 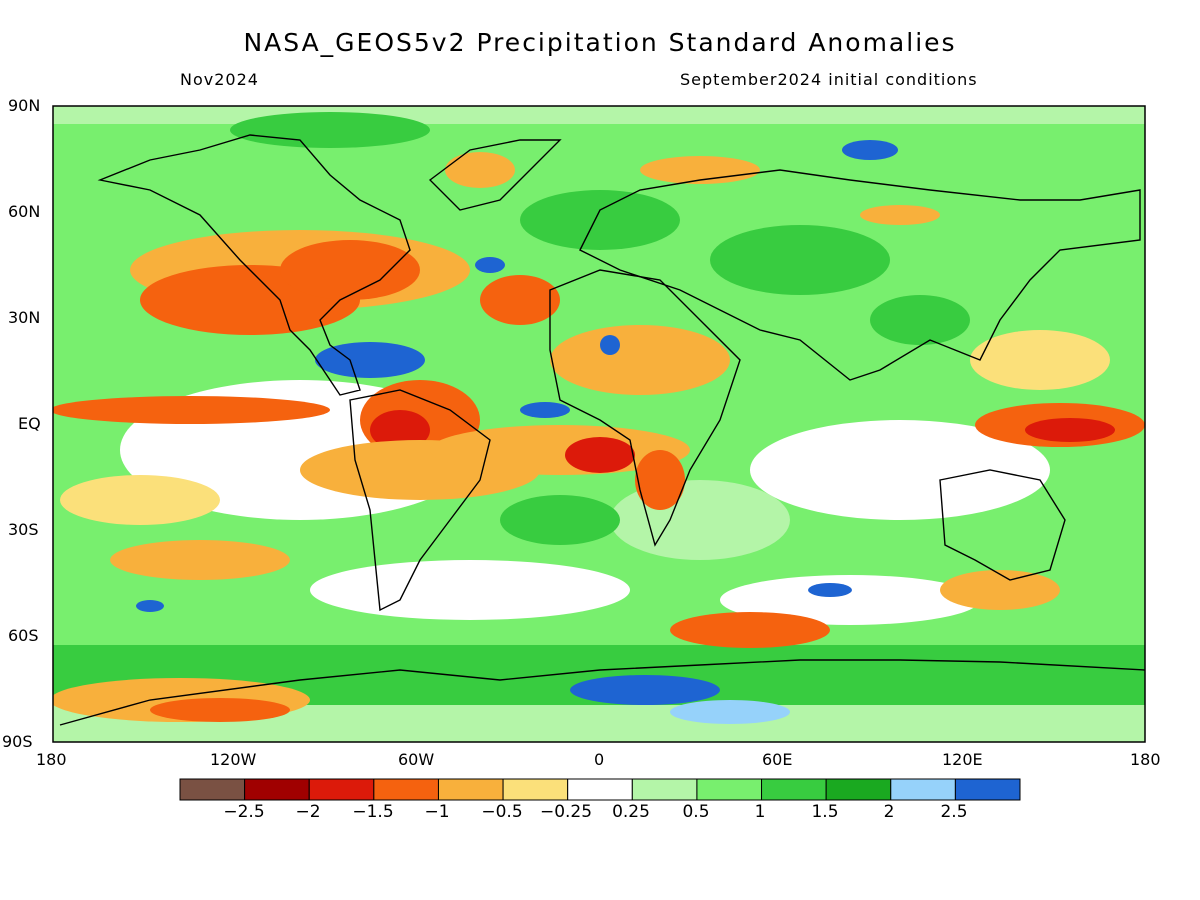 I want to click on colorbar-label: 1.5, so click(x=825, y=812).